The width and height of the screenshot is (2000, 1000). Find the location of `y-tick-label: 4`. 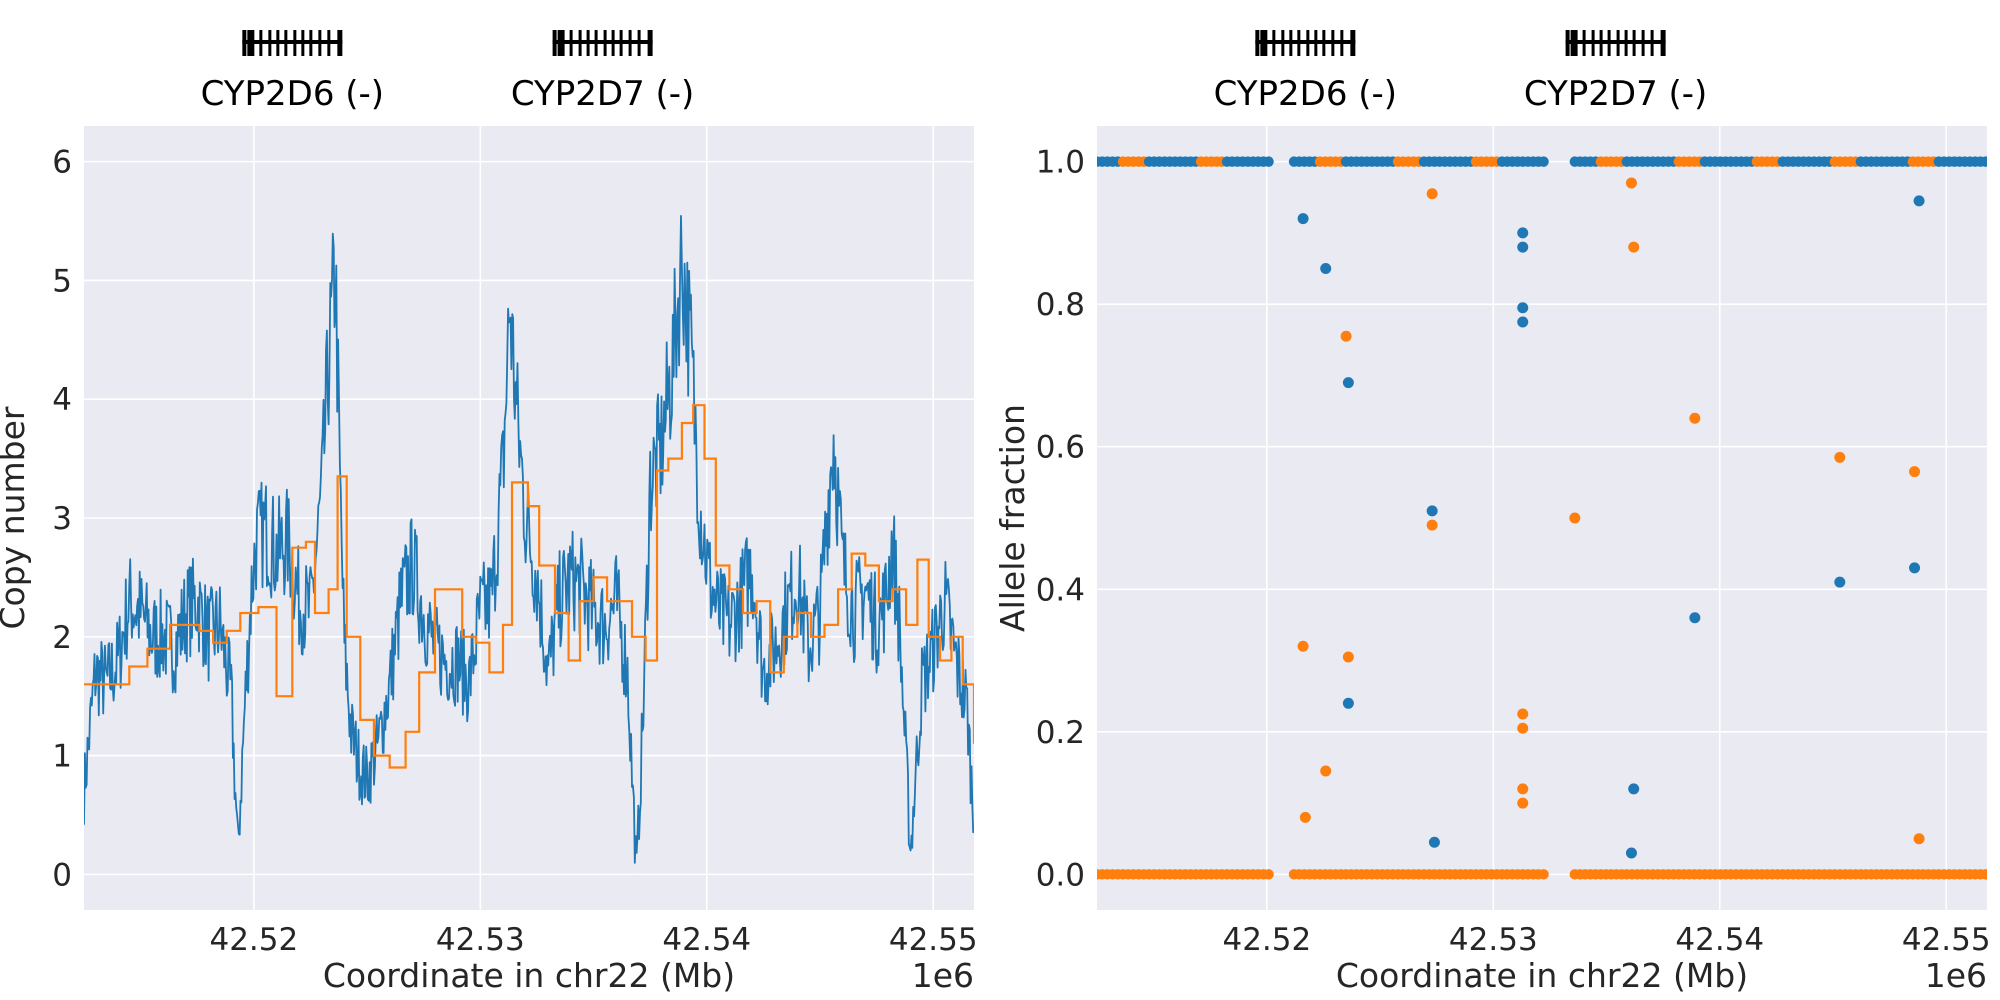

y-tick-label: 4 is located at coordinates (62, 400).